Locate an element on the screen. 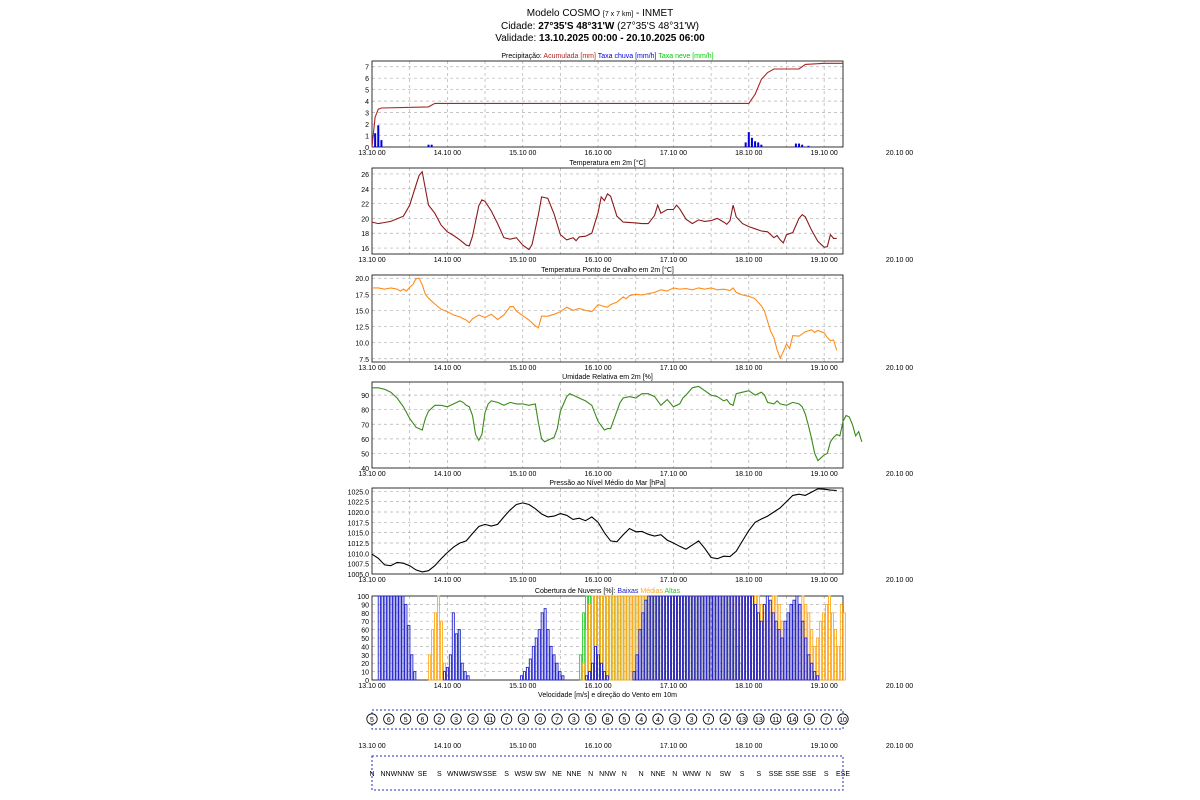  legend-clouds-1: Médias is located at coordinates (650, 591).